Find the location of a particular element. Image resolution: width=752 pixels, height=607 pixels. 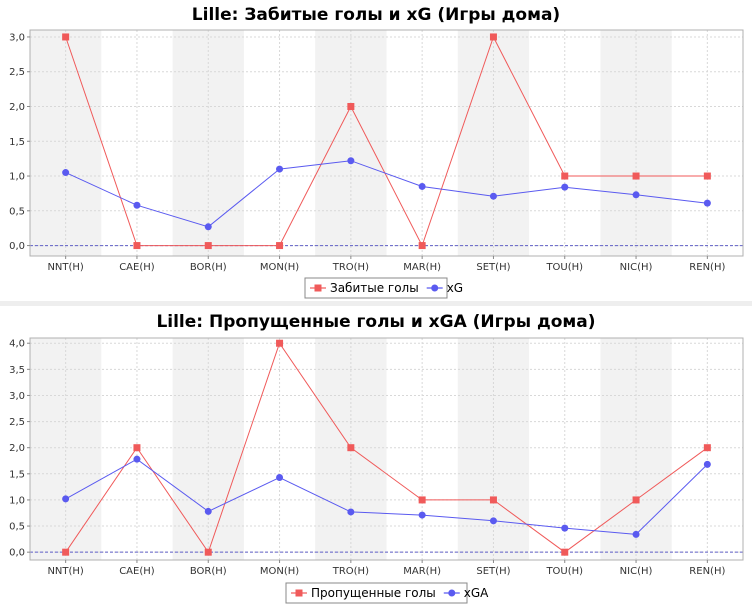

legend: Пропущенные голы xGA is located at coordinates (387, 593).